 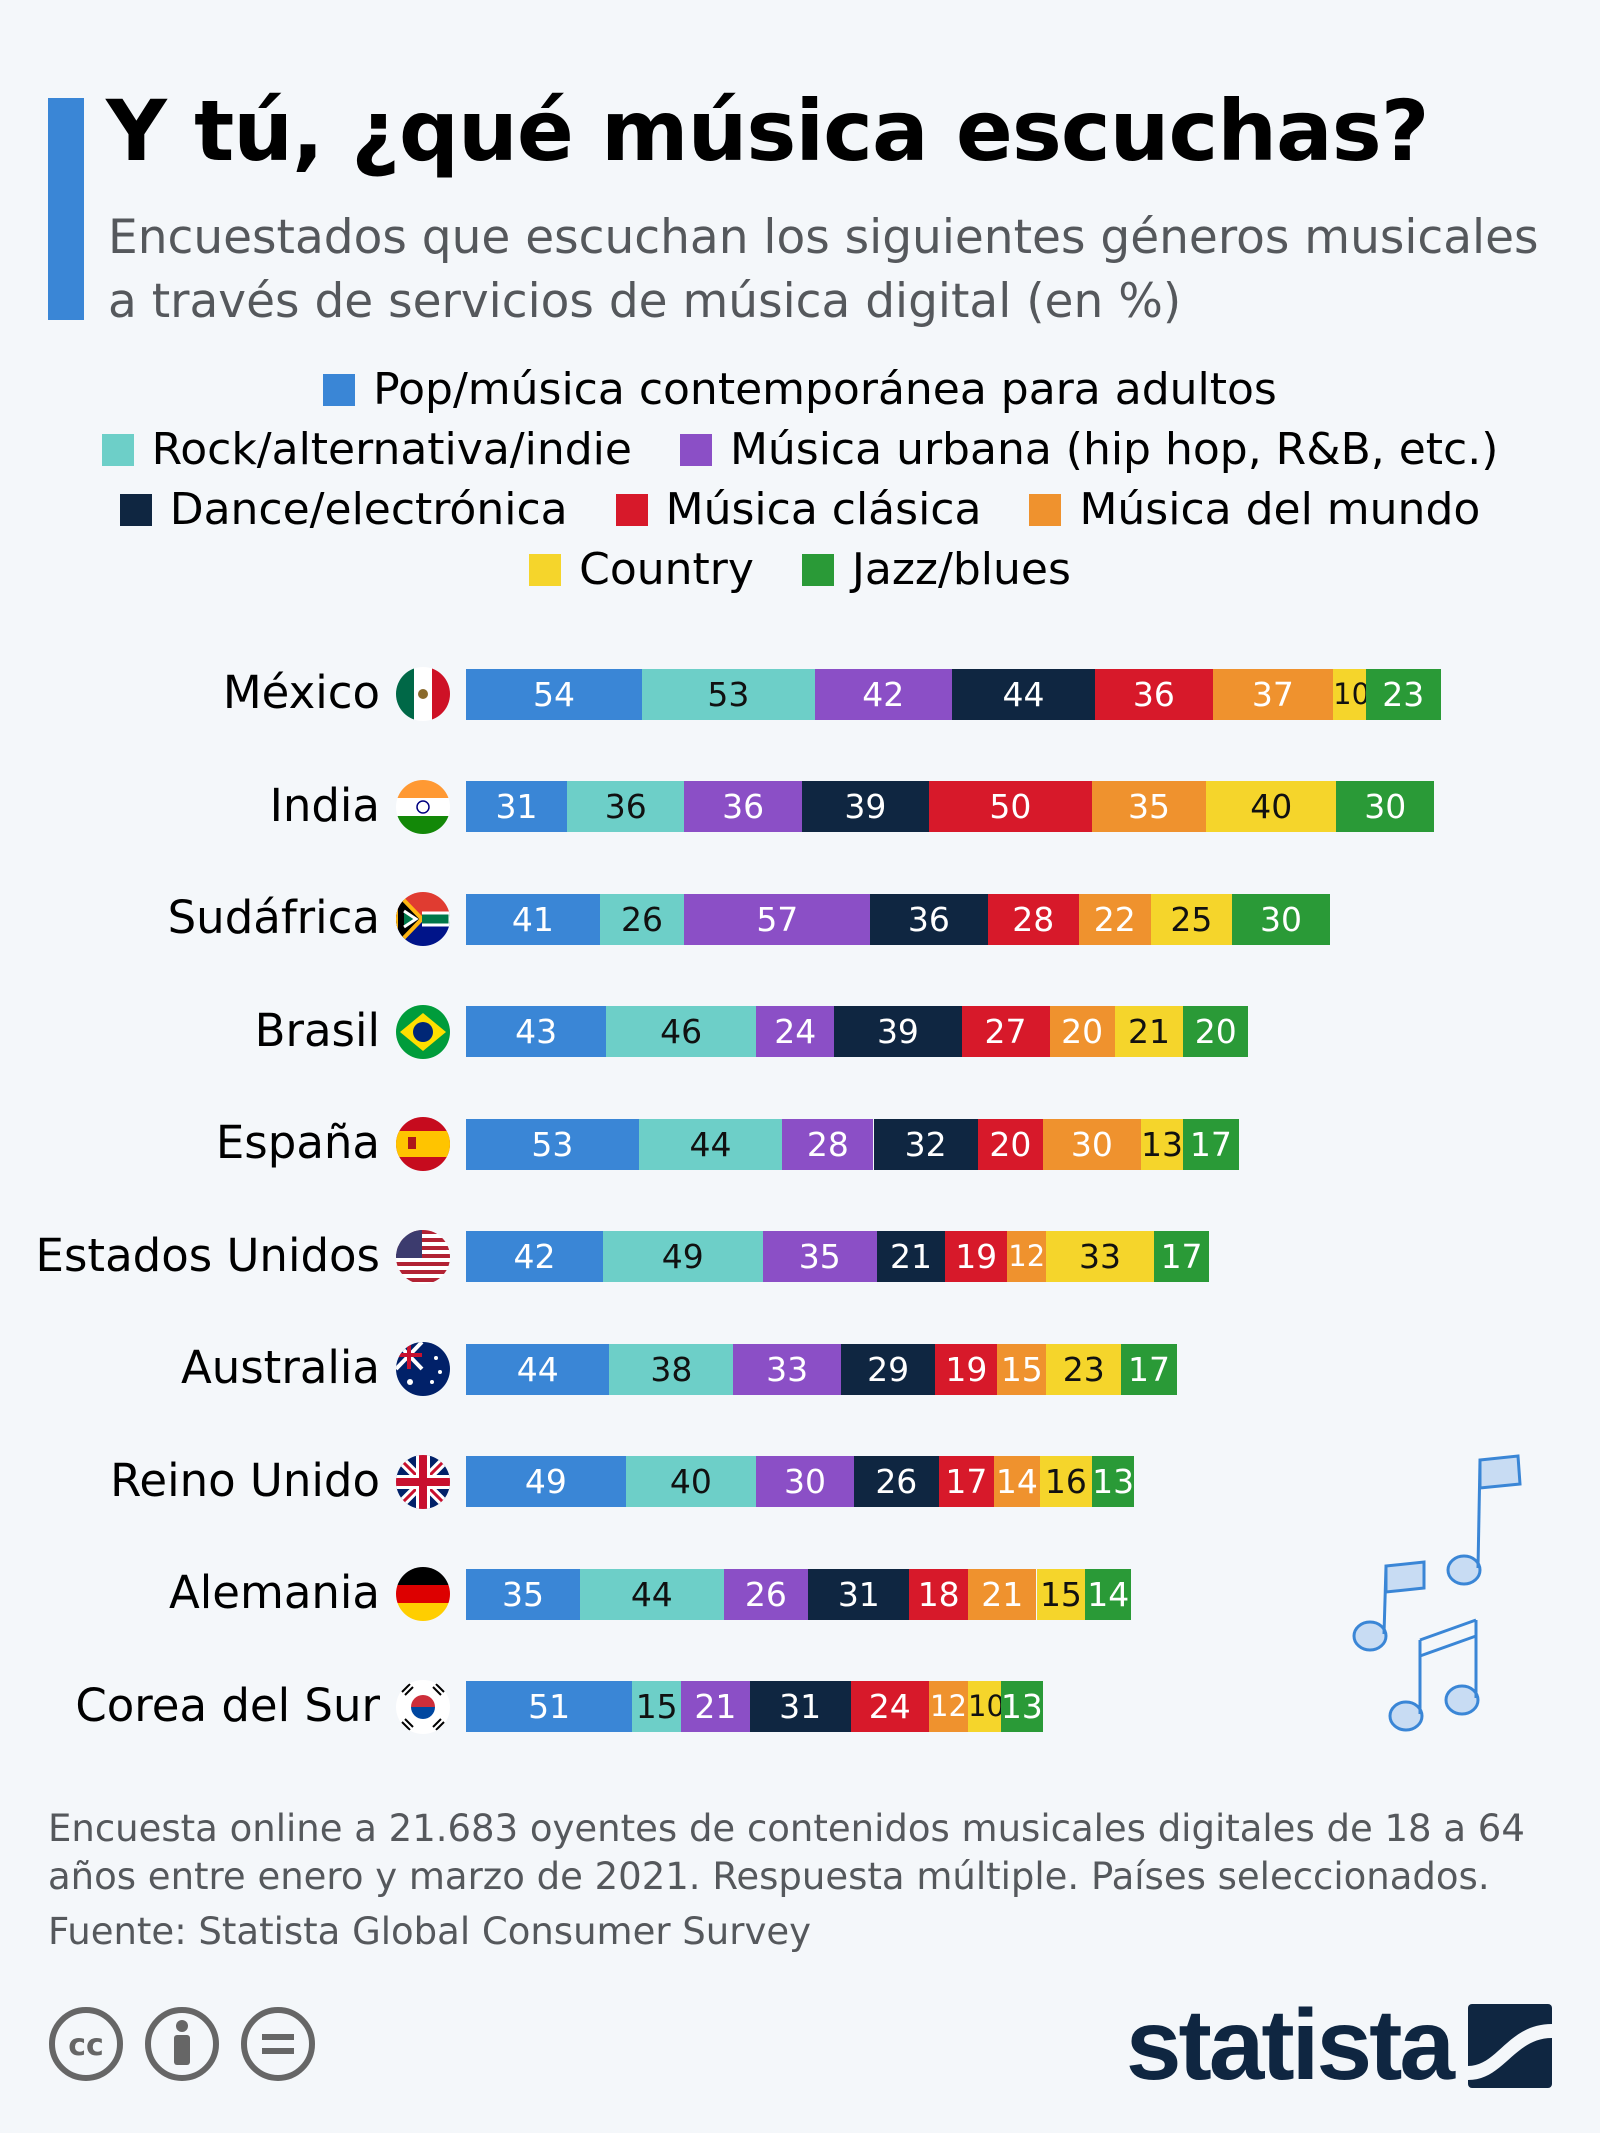 What do you see at coordinates (1437, 1593) in the screenshot?
I see `music-notes-icon` at bounding box center [1437, 1593].